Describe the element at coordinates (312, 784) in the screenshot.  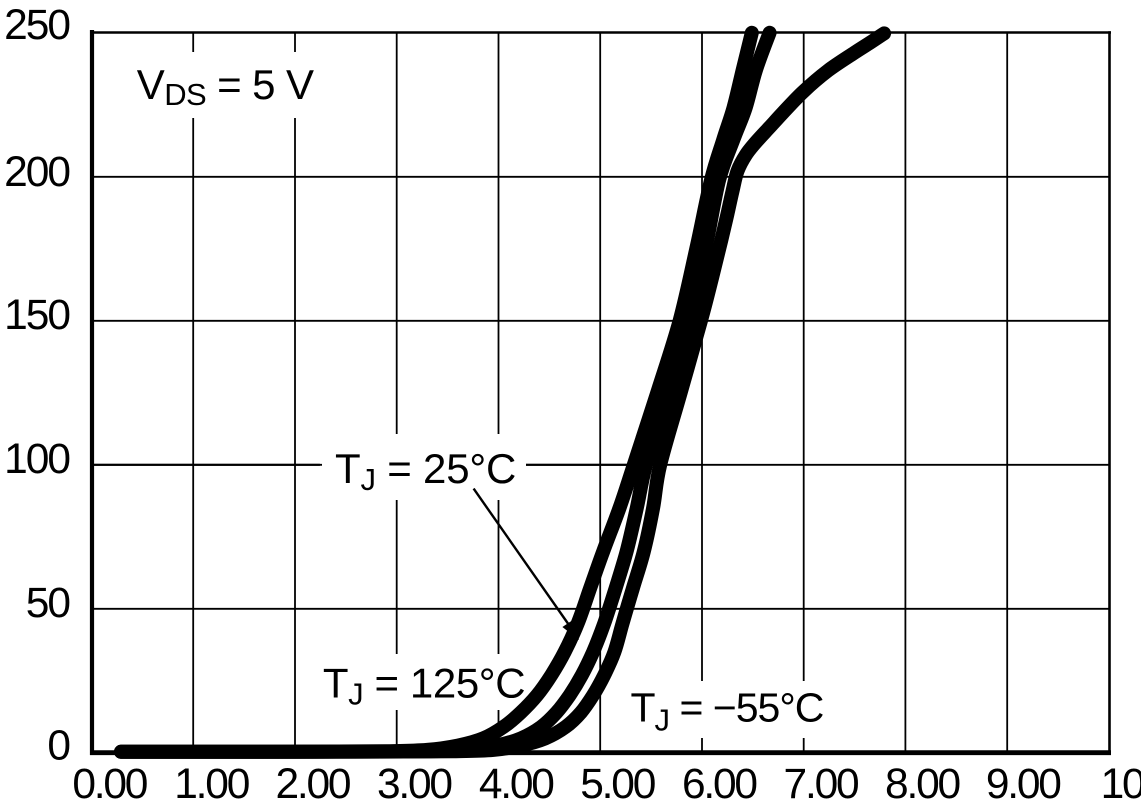
I see `svg-text: 2.00` at that location.